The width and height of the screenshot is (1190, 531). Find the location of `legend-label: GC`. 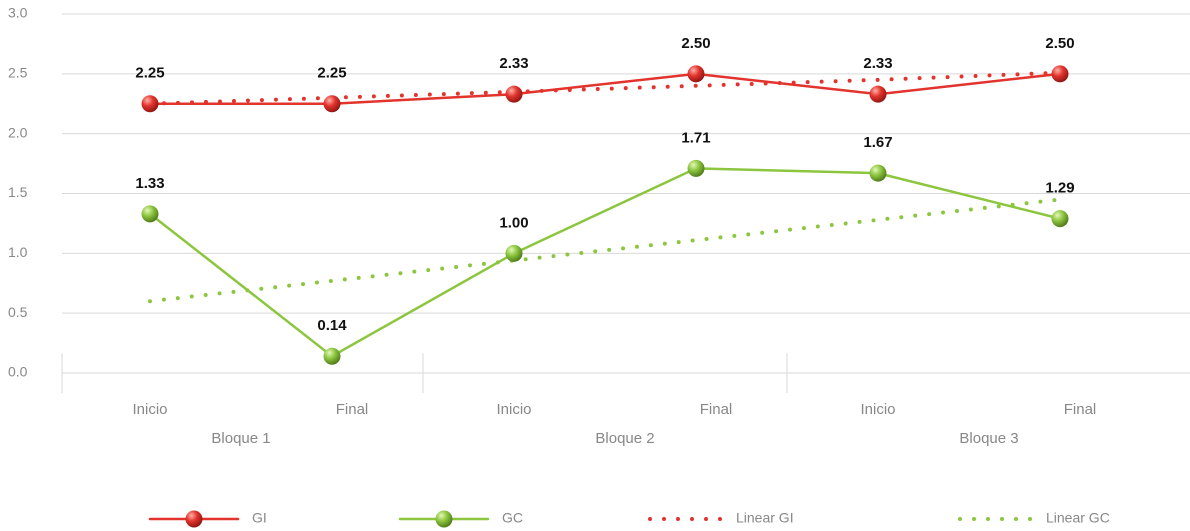

legend-label: GC is located at coordinates (512, 518).